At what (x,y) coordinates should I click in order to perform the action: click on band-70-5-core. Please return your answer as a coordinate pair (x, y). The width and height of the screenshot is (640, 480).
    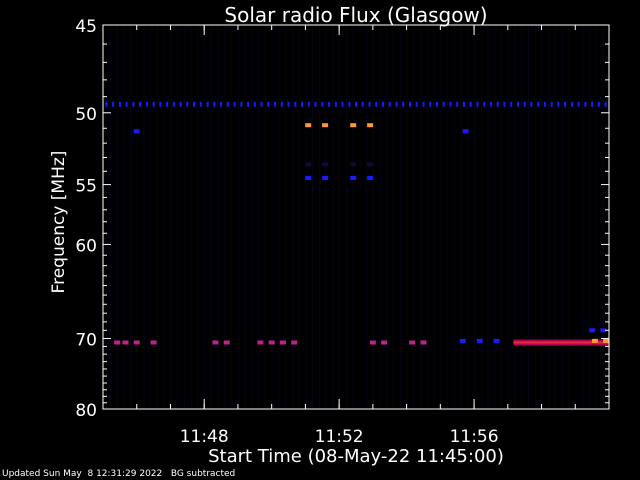
    Looking at the image, I should click on (561, 342).